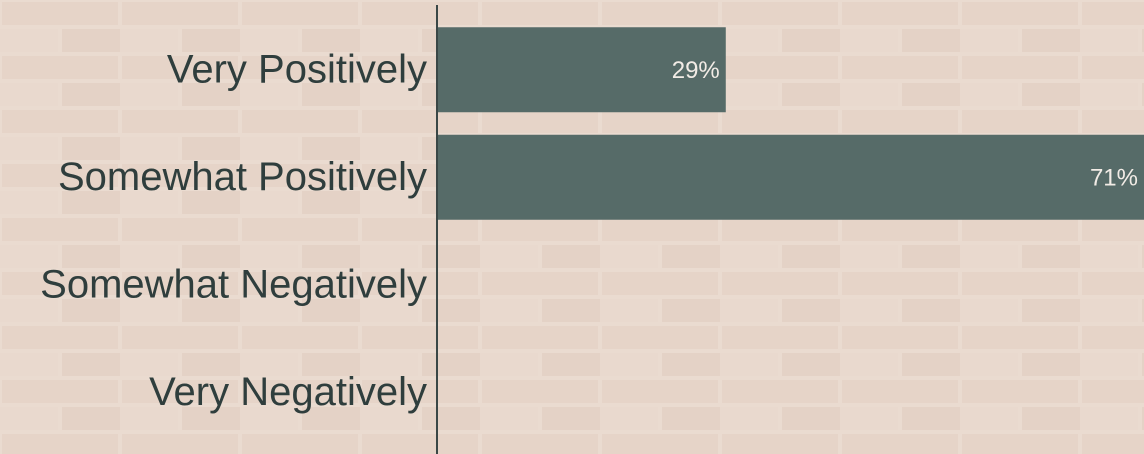 This screenshot has height=454, width=1144. What do you see at coordinates (1114, 178) in the screenshot?
I see `value-label: 71%` at bounding box center [1114, 178].